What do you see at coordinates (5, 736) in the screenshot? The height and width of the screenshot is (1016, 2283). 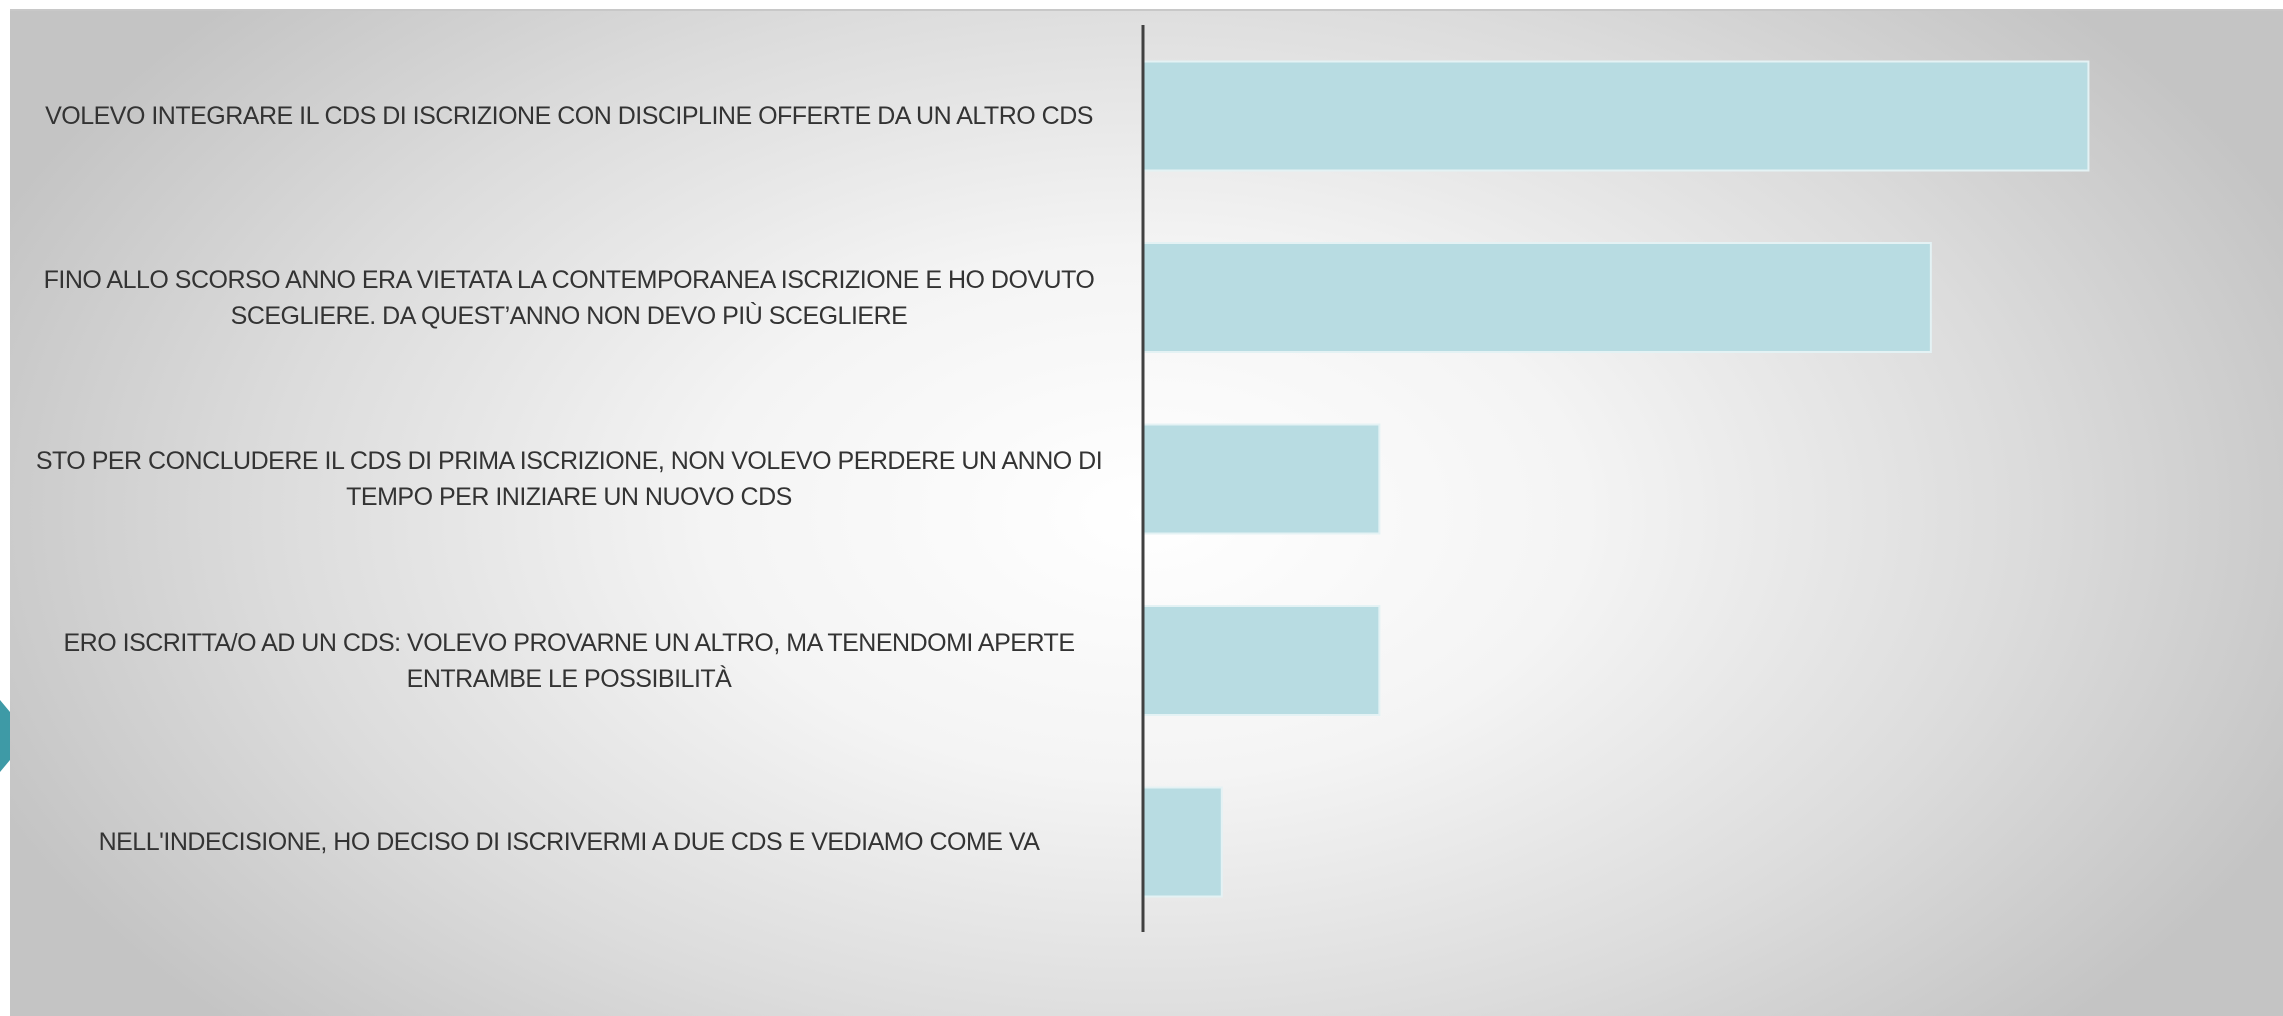 I see `slide-decoration` at bounding box center [5, 736].